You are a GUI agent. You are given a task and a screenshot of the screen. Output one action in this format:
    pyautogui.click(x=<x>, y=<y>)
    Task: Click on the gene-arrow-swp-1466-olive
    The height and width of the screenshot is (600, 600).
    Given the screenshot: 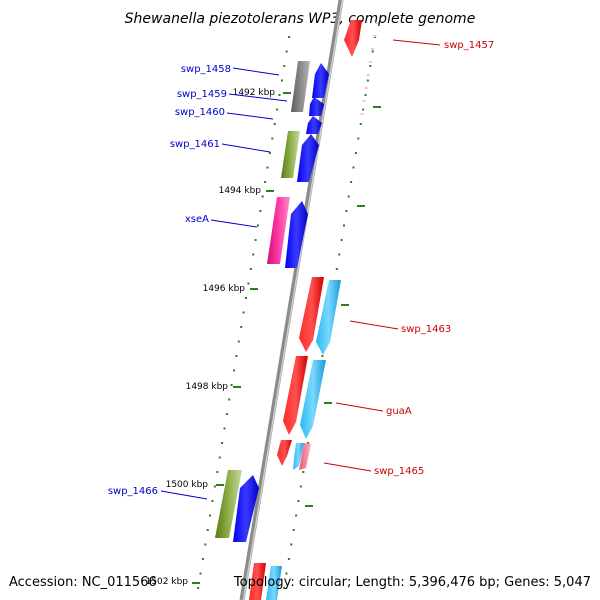 What is the action you would take?
    pyautogui.click(x=228, y=504)
    